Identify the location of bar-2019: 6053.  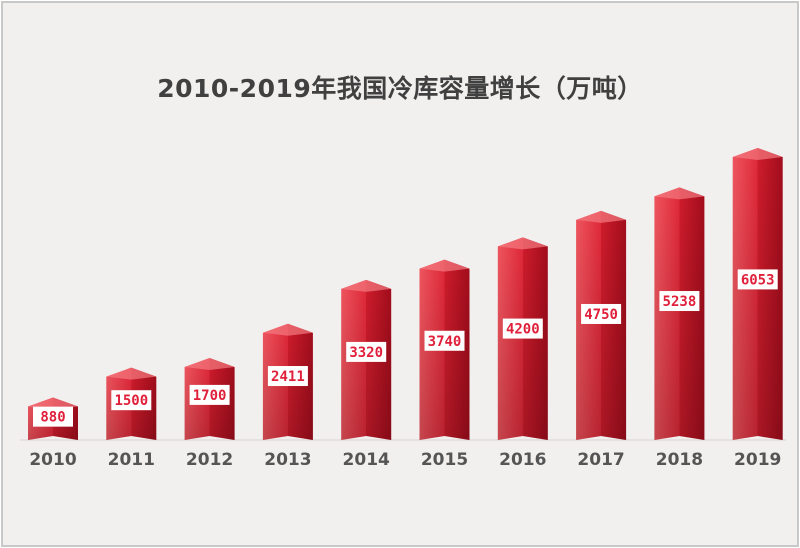
(757, 294).